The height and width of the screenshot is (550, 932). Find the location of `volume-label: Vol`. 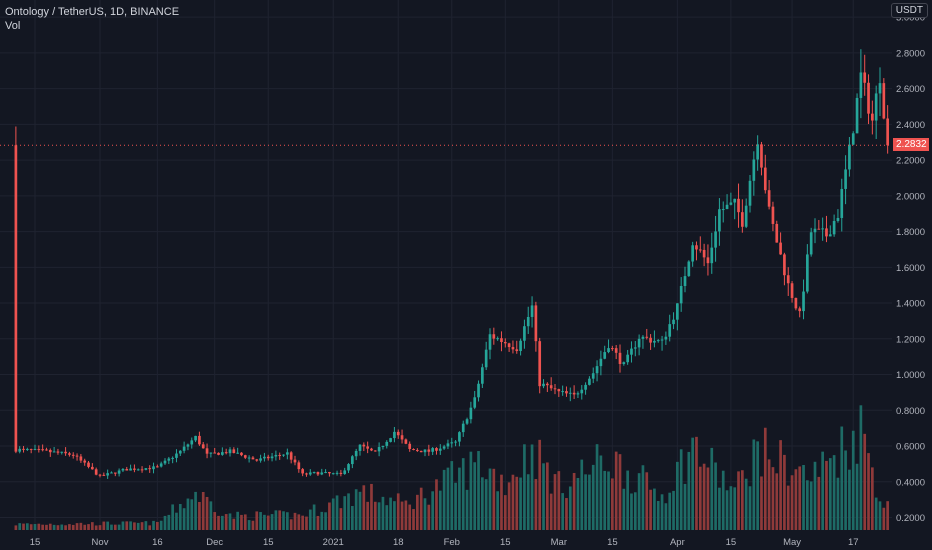

volume-label: Vol is located at coordinates (13, 26).